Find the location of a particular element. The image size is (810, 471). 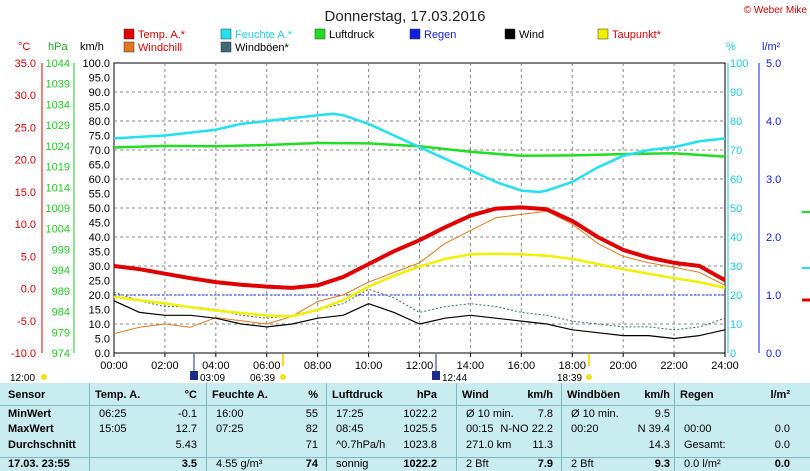

wind-tick-label: 45.0 is located at coordinates (99, 224).